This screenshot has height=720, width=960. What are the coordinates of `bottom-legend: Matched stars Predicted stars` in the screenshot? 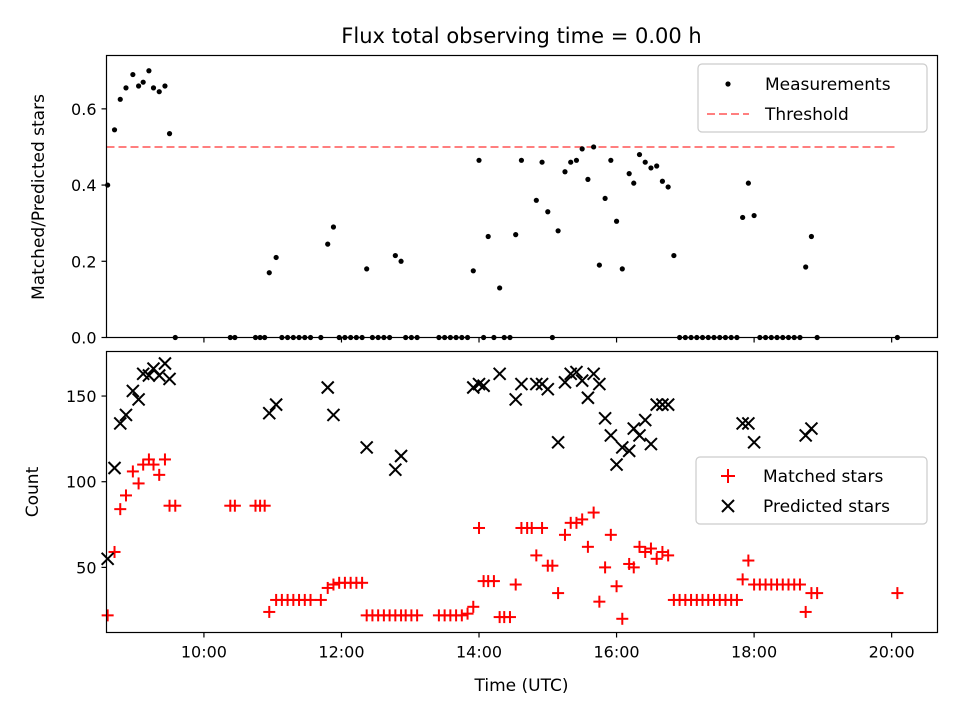 It's located at (811, 490).